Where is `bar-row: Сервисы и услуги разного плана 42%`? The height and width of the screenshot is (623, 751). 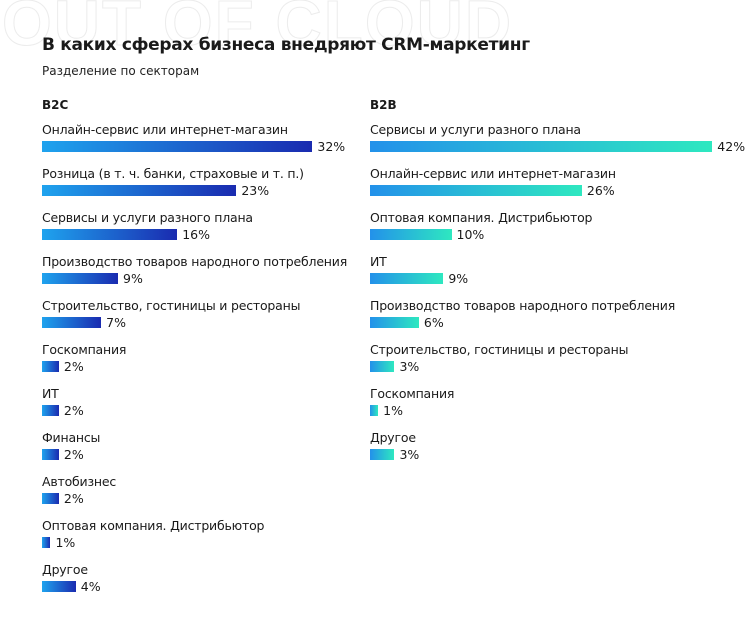 bar-row: Сервисы и услуги разного плана 42% is located at coordinates (557, 144).